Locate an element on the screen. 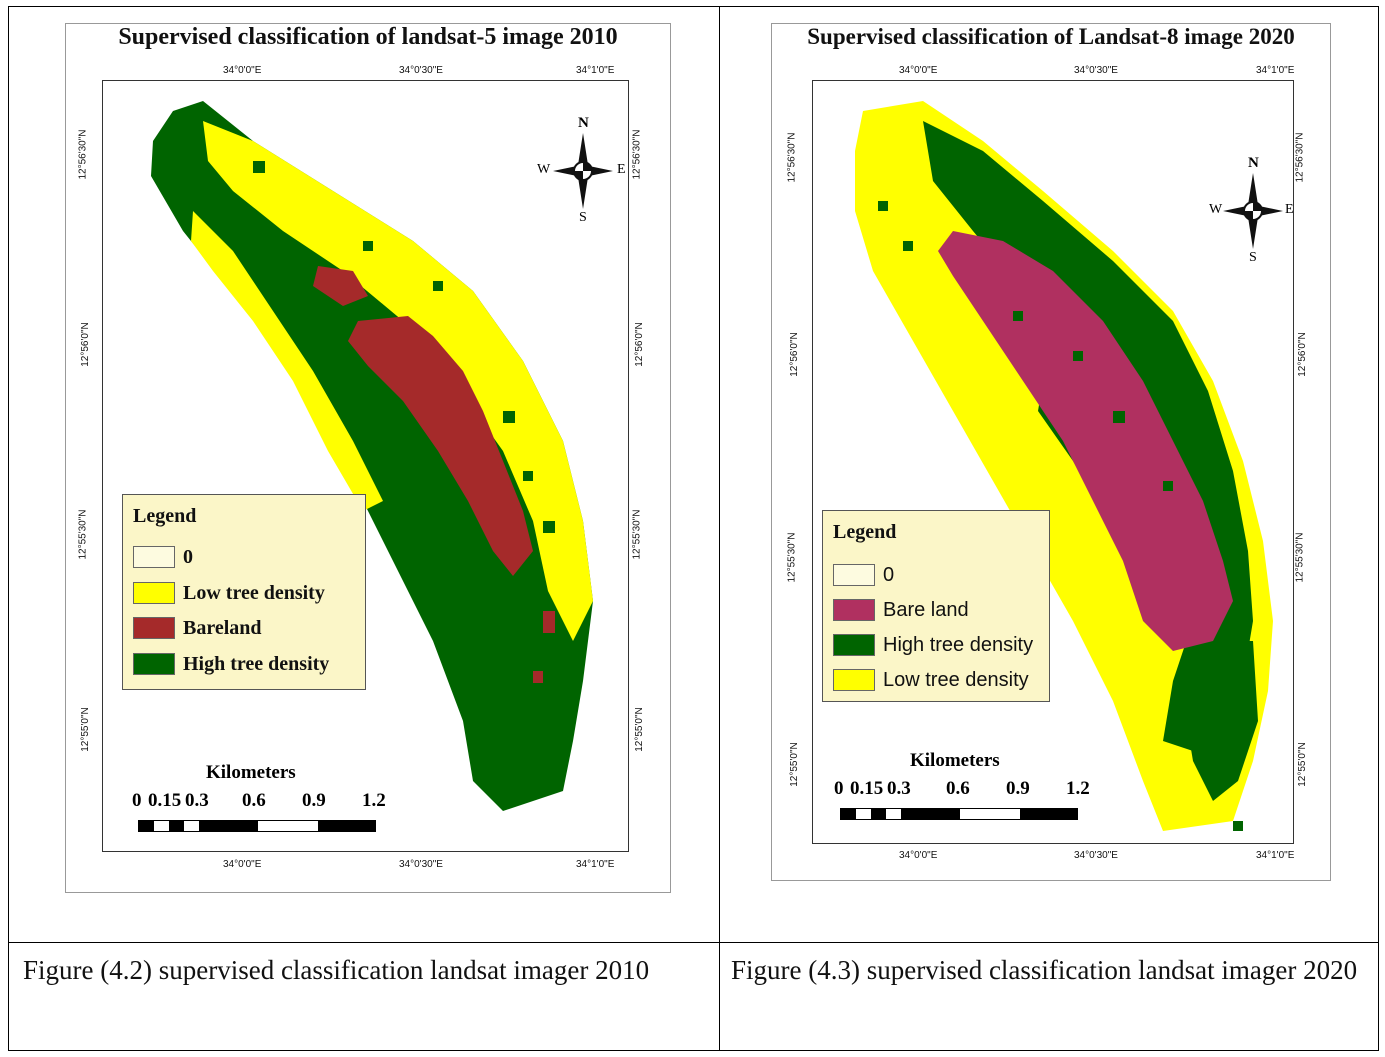 The width and height of the screenshot is (1385, 1057). scale-bar-2020 is located at coordinates (959, 814).